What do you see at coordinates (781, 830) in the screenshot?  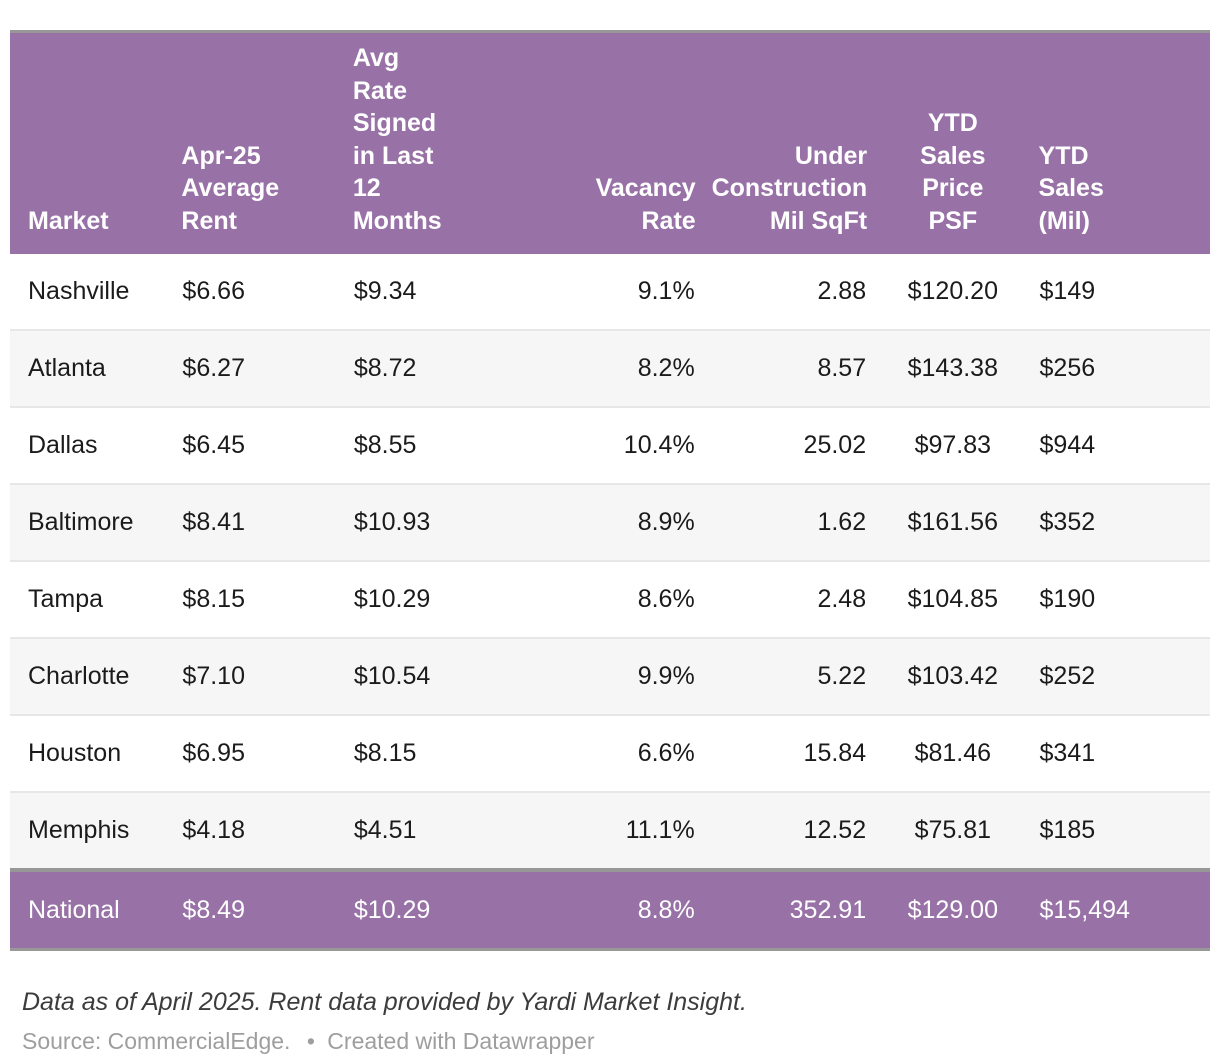 I see `table-cell: 12.52` at bounding box center [781, 830].